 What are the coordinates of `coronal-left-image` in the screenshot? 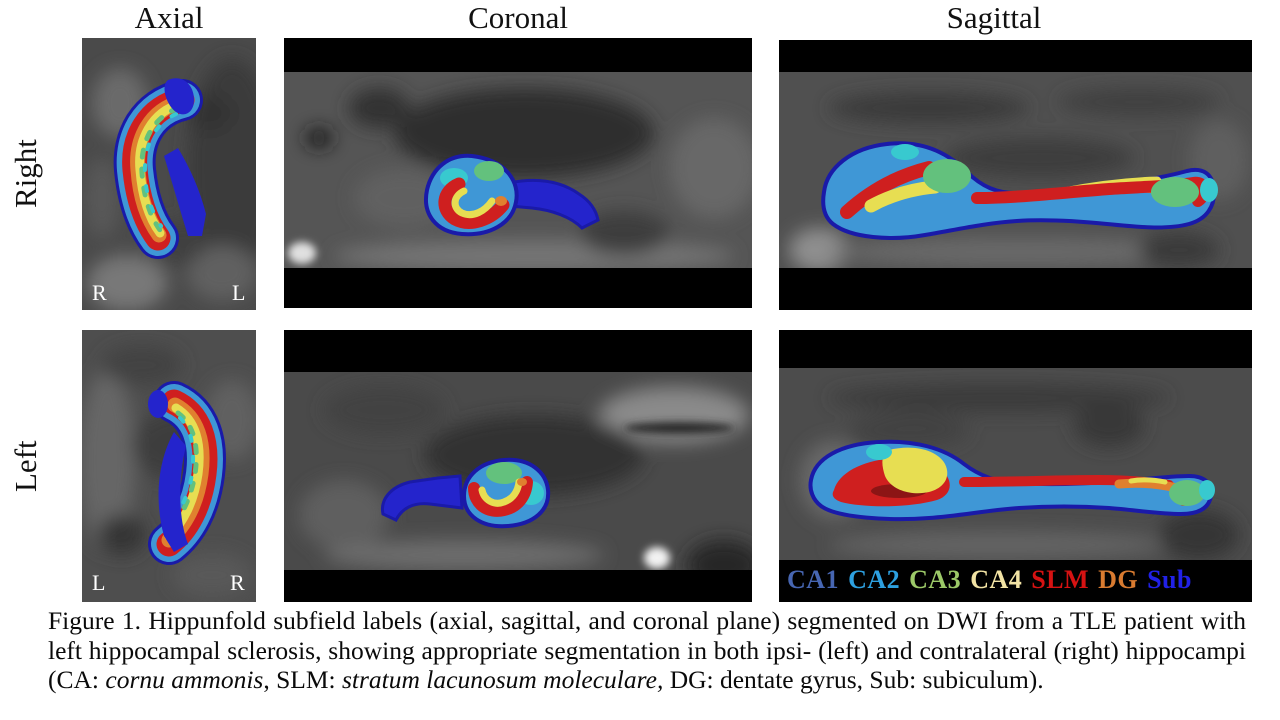 It's located at (518, 466).